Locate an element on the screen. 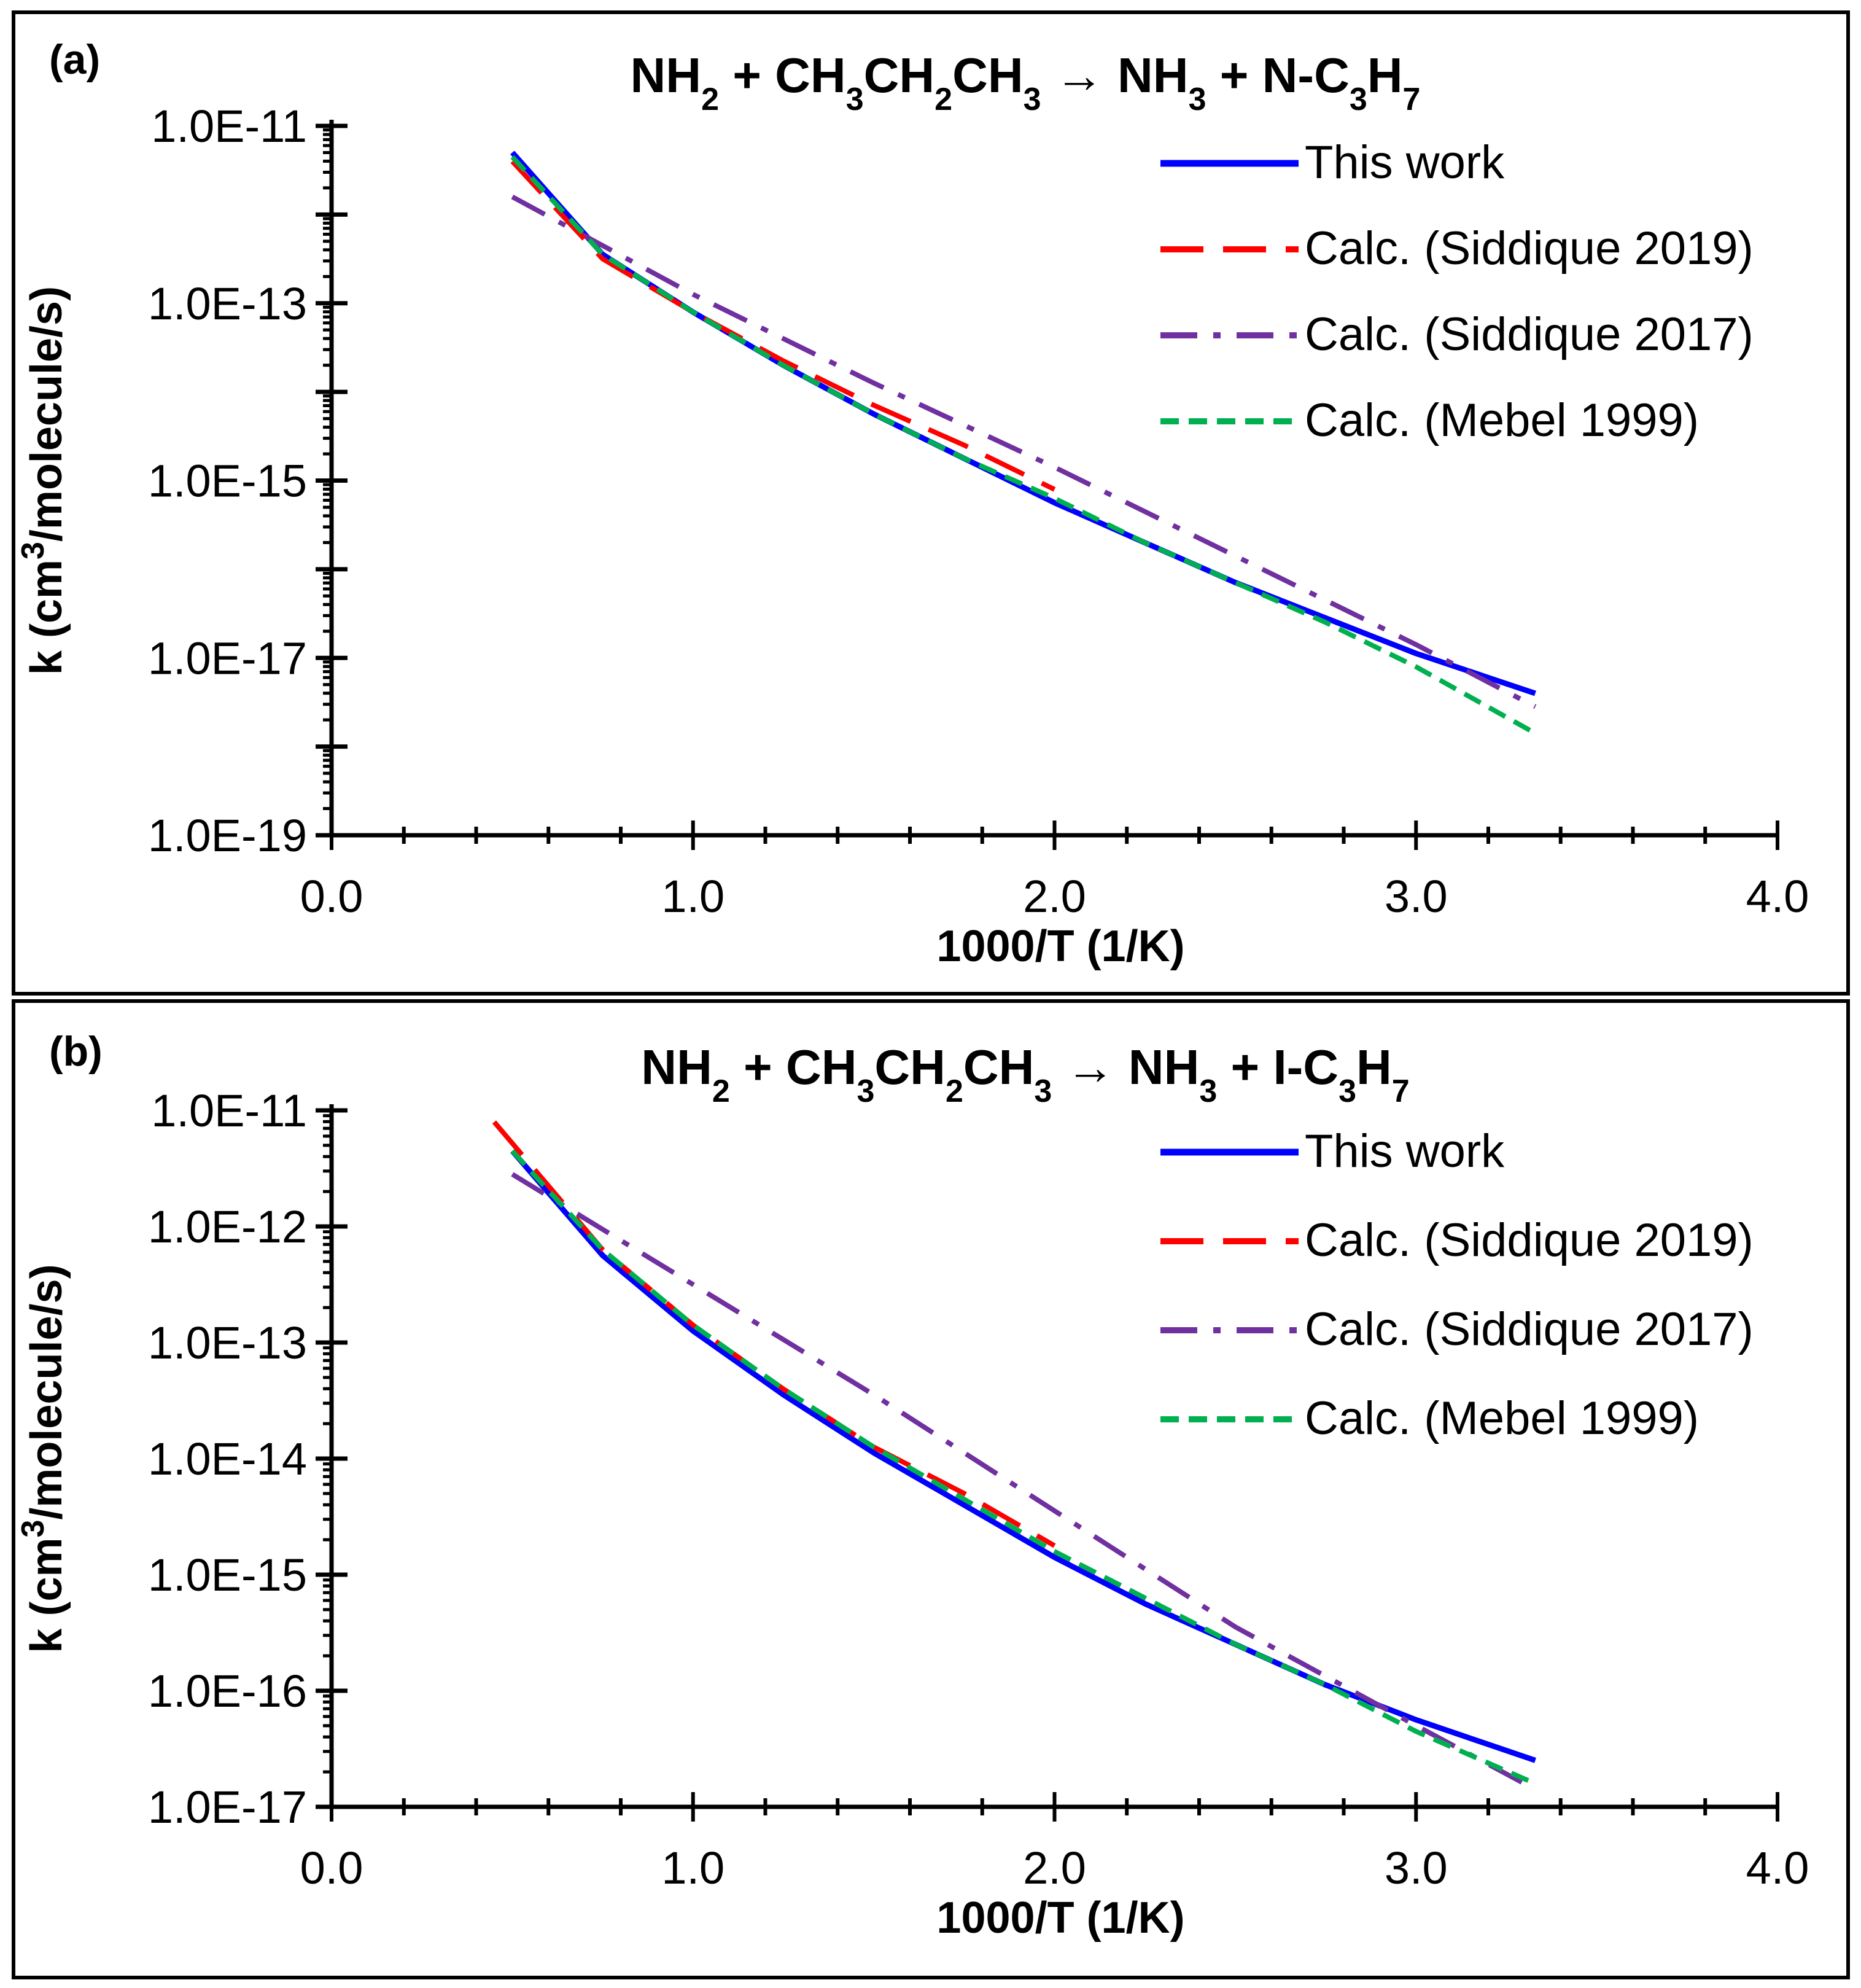 Image resolution: width=1861 pixels, height=1988 pixels. chart-title: NH2 + CH3CH2CH3 → NH3 + N-C3H7 is located at coordinates (1026, 83).